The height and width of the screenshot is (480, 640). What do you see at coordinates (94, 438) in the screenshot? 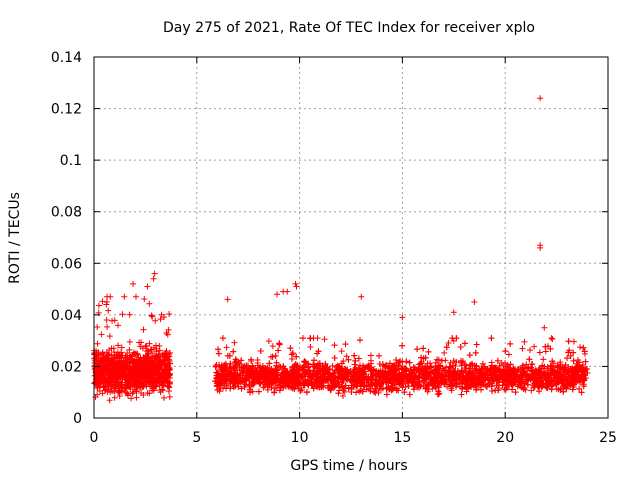
I see `x-tick-label: 0` at bounding box center [94, 438].